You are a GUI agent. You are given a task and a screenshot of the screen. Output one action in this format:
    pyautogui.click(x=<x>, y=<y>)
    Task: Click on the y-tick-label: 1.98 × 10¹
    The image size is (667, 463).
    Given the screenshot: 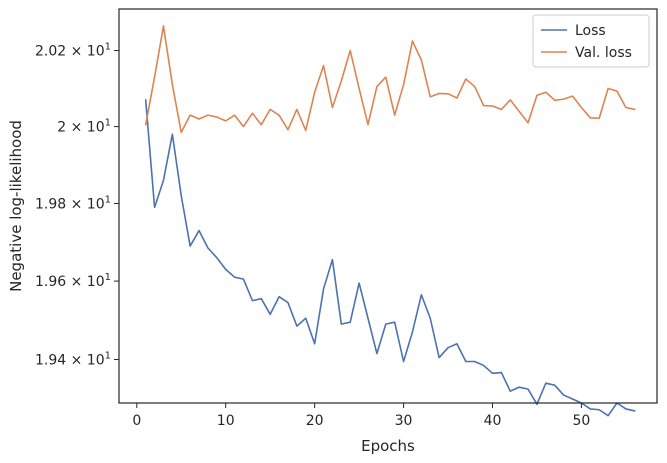 What is the action you would take?
    pyautogui.click(x=73, y=203)
    